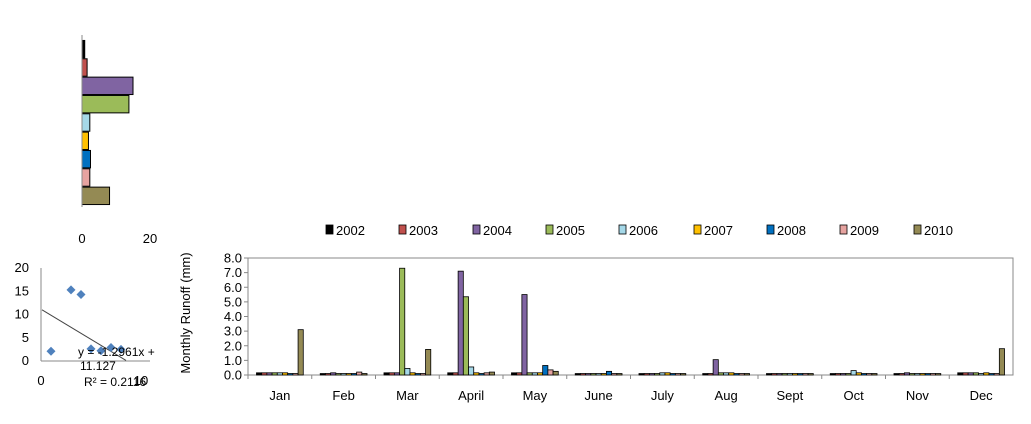 This screenshot has height=424, width=1031. What do you see at coordinates (233, 272) in the screenshot?
I see `y-tick-label: 7.0` at bounding box center [233, 272].